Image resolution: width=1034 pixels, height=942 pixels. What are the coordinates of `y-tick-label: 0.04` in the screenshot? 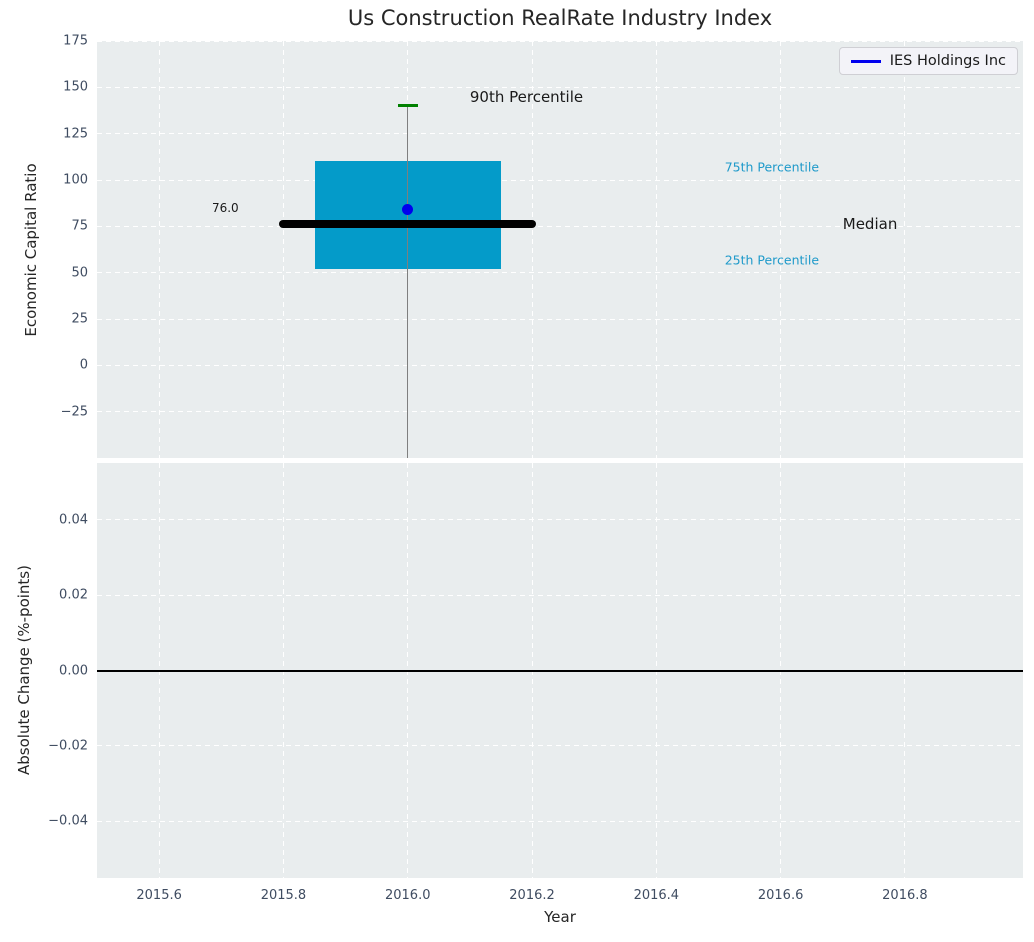 It's located at (73, 520).